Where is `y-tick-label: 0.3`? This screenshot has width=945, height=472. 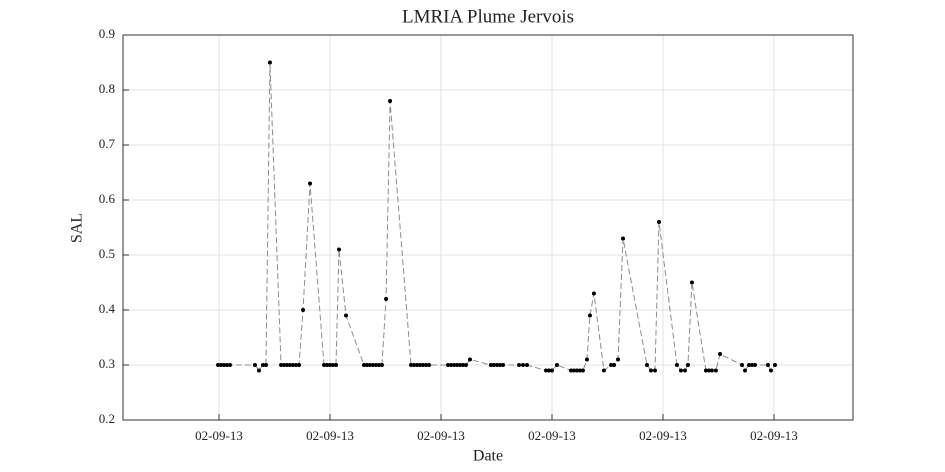
y-tick-label: 0.3 is located at coordinates (107, 363).